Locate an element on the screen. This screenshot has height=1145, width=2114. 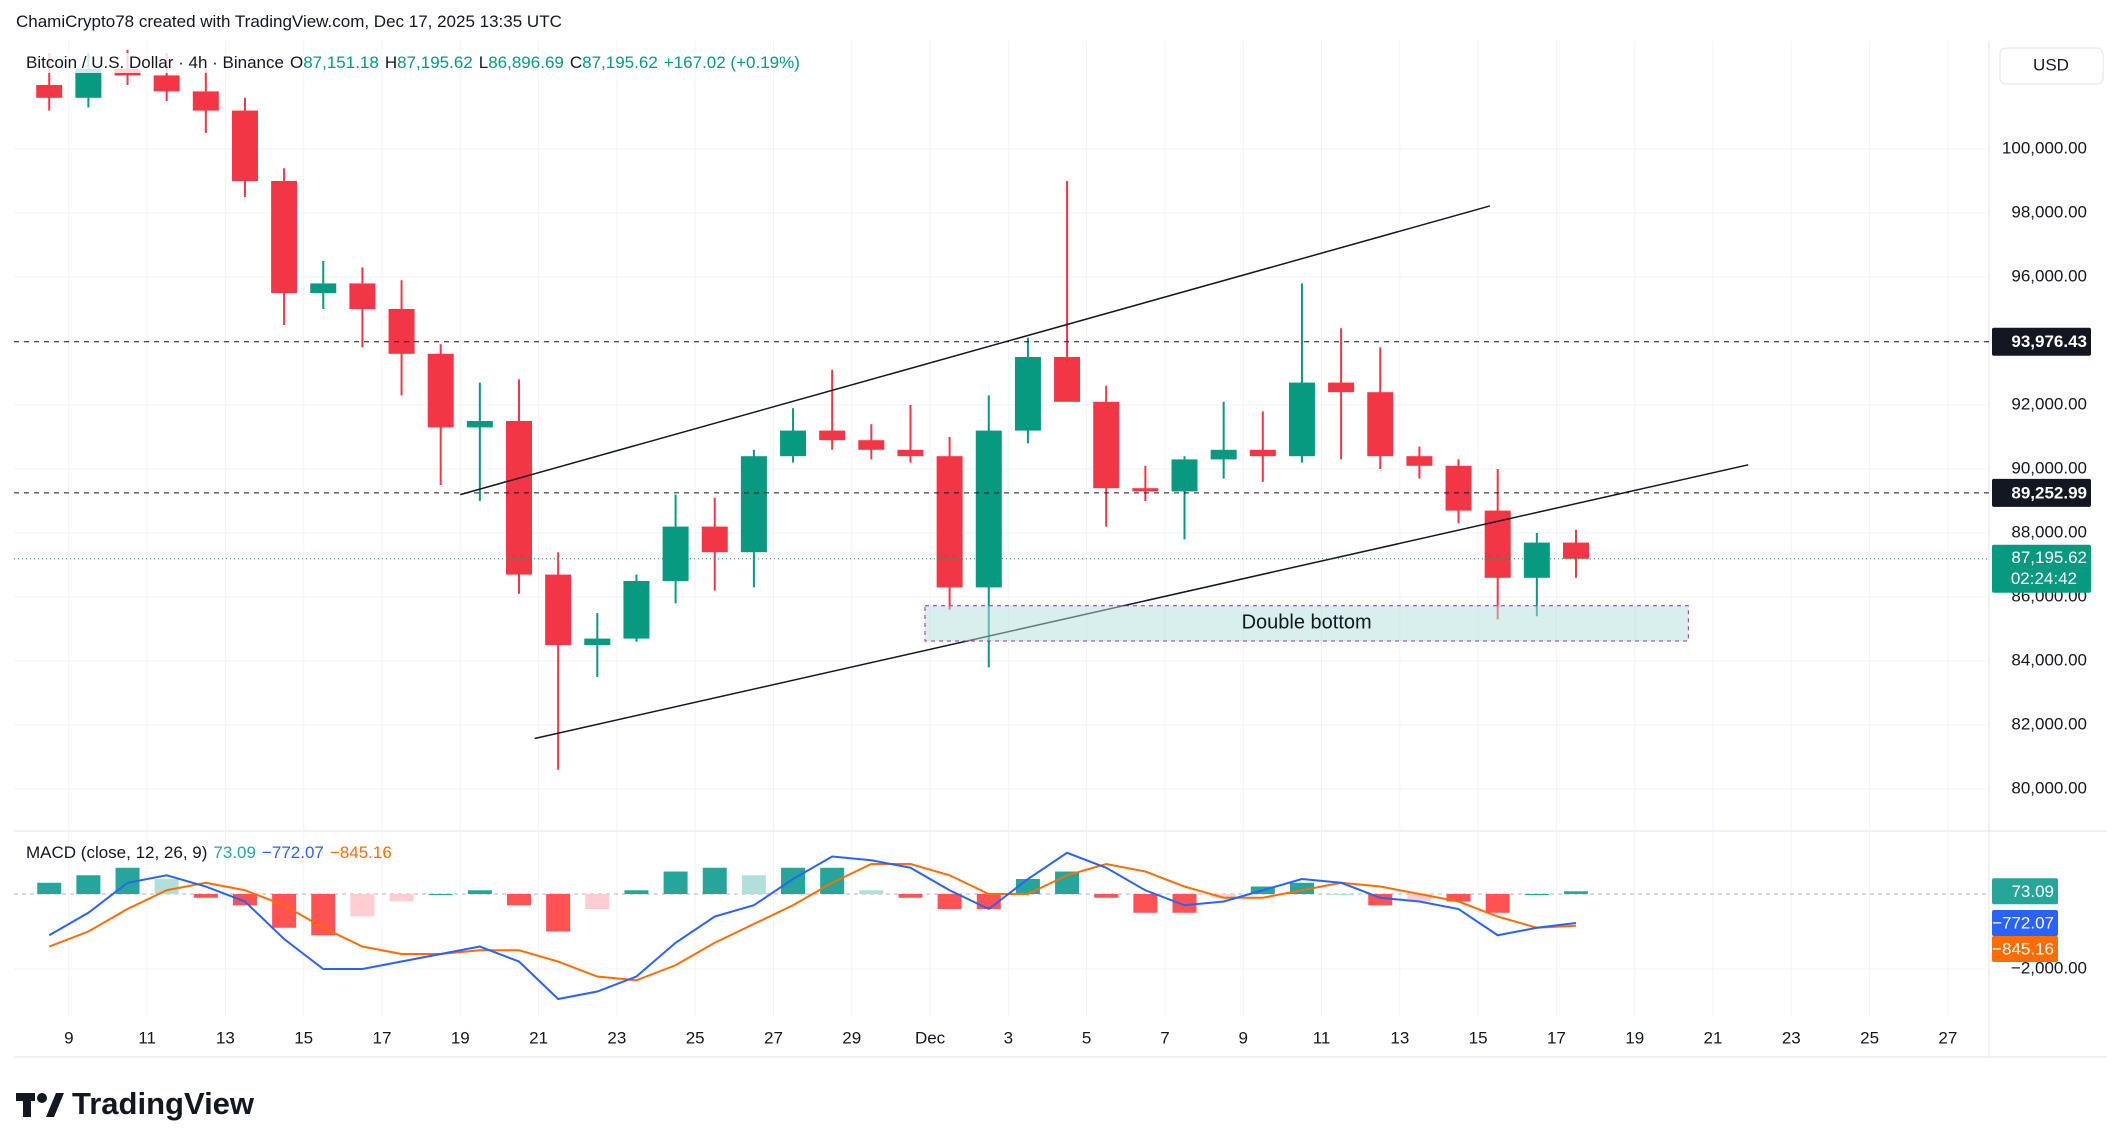
y-tick-label: 82,000.00 is located at coordinates (2049, 723).